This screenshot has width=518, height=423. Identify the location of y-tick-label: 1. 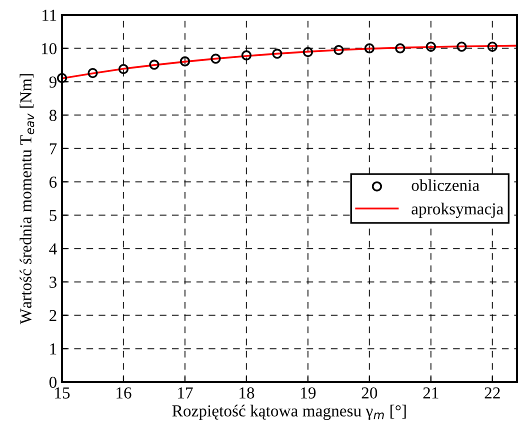
(53, 348).